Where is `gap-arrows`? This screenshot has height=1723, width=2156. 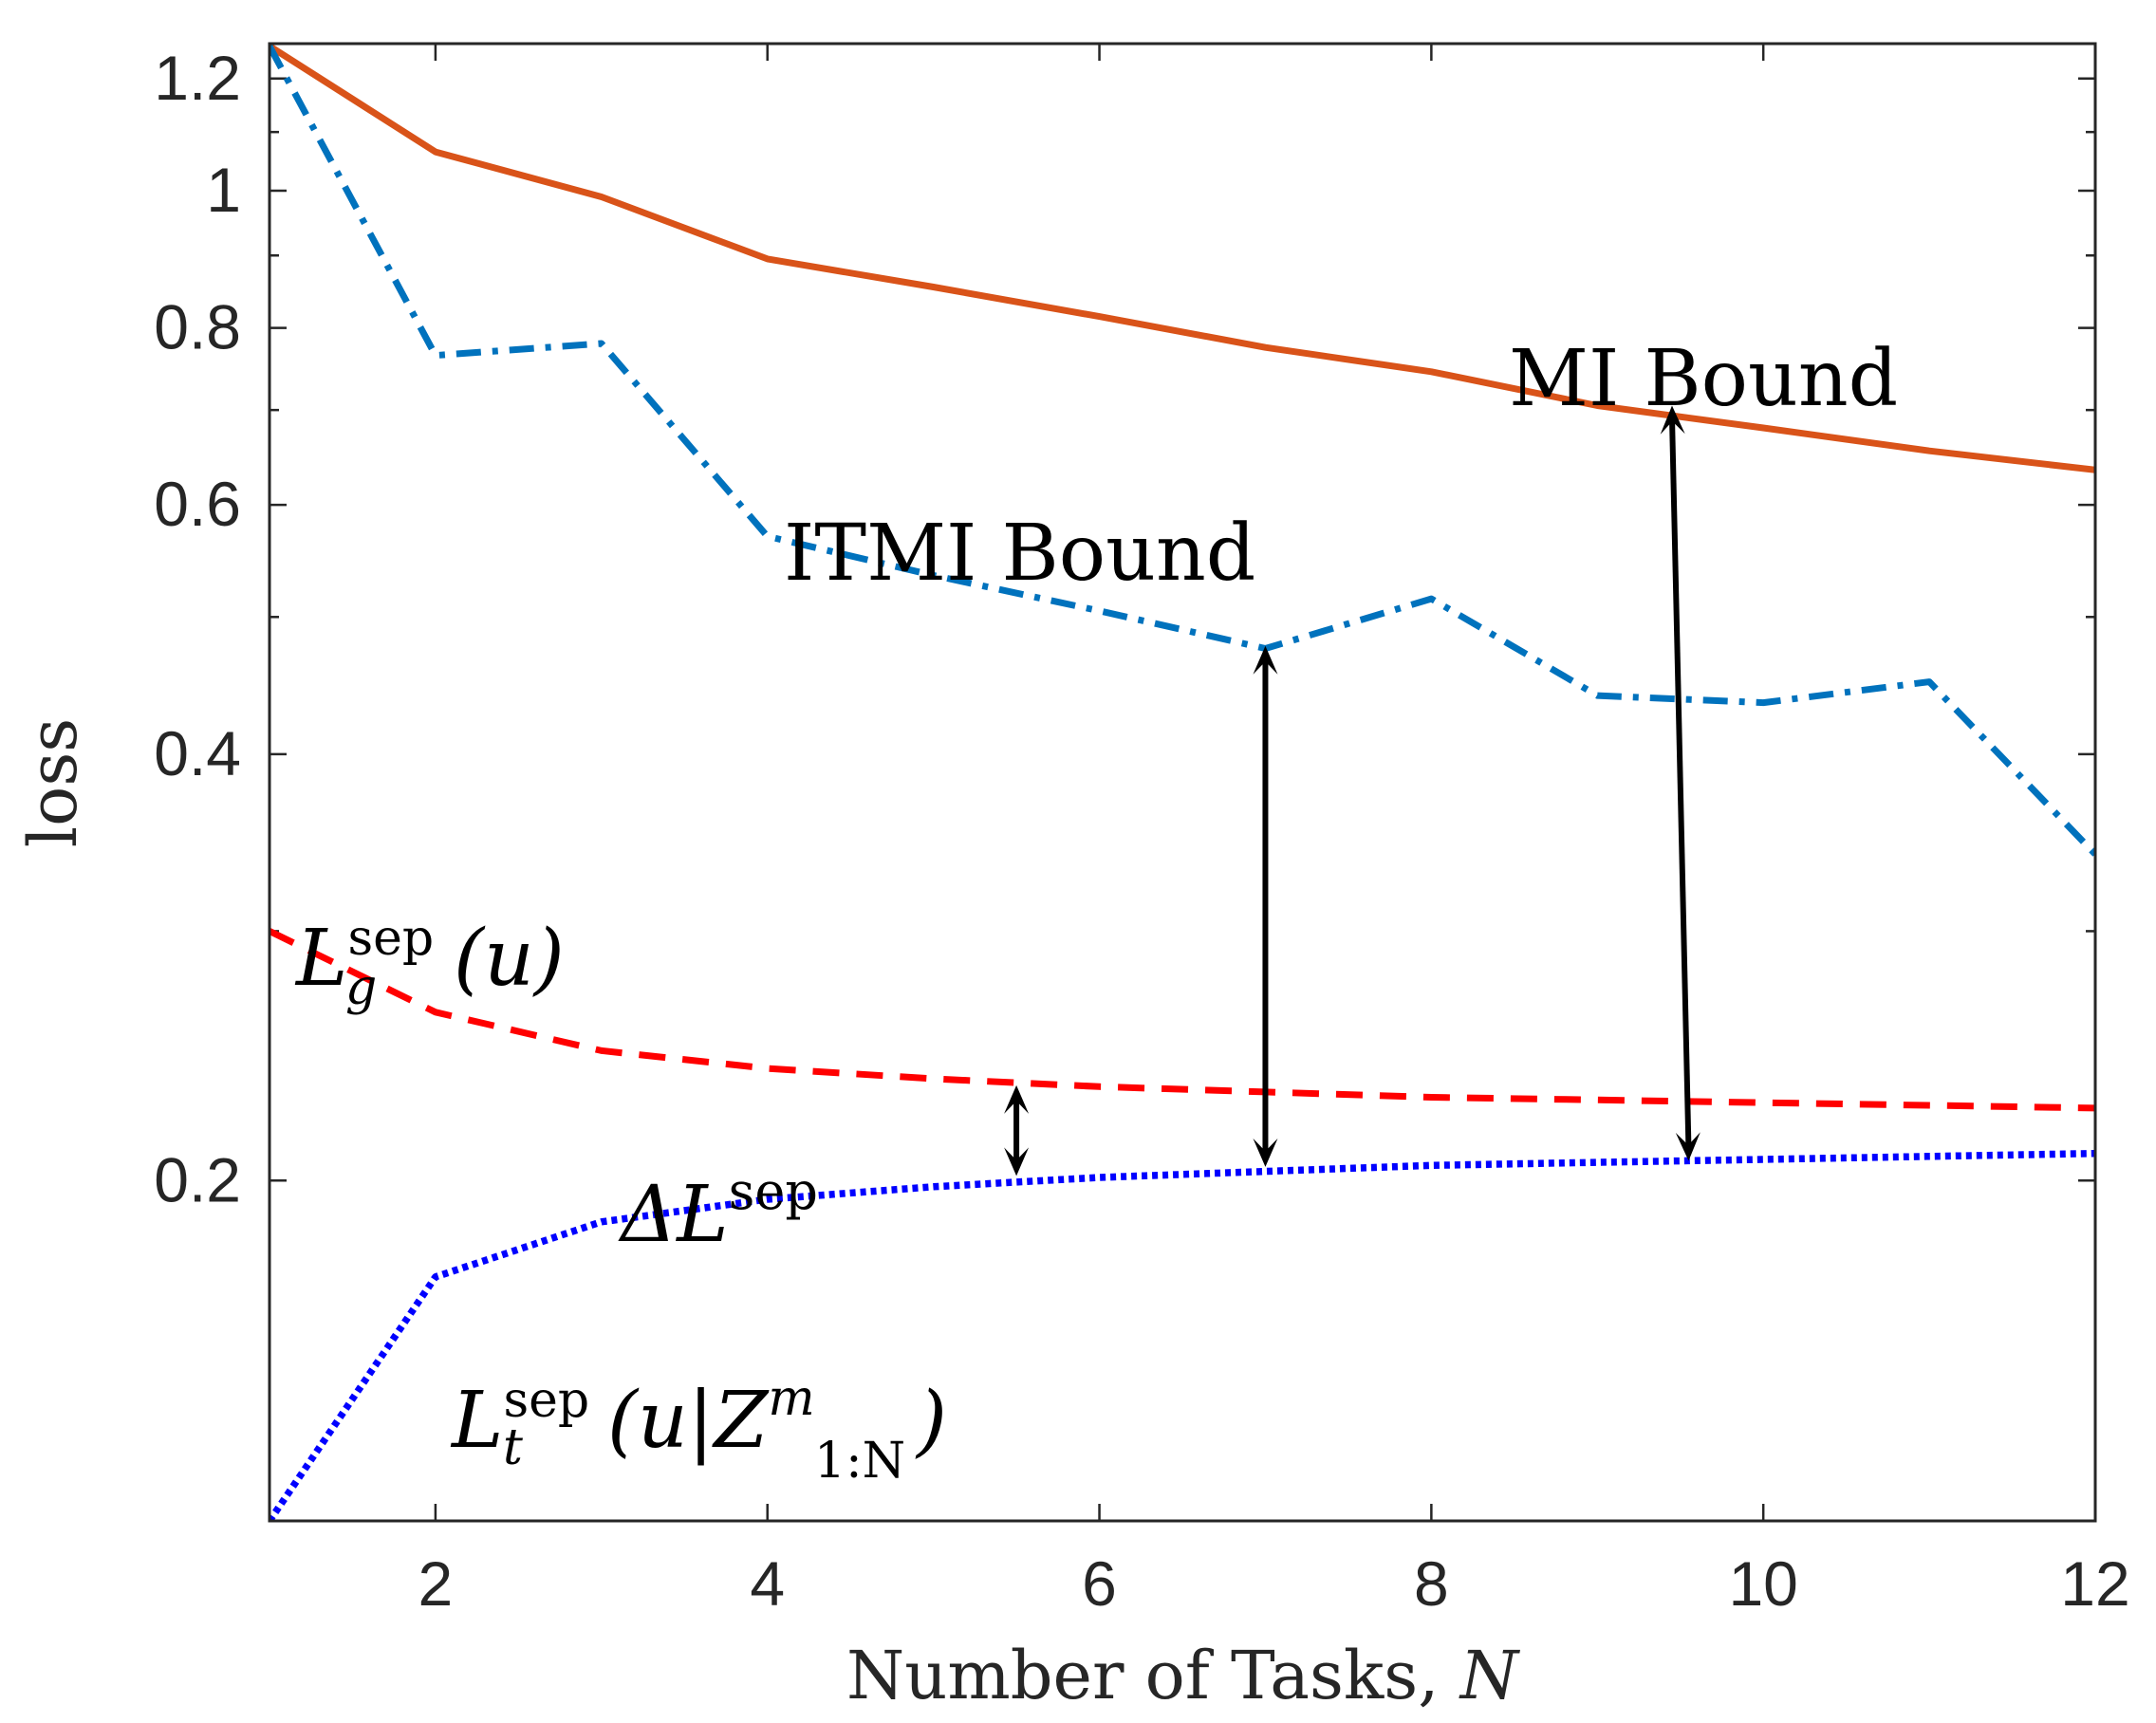
gap-arrows is located at coordinates (1352, 790).